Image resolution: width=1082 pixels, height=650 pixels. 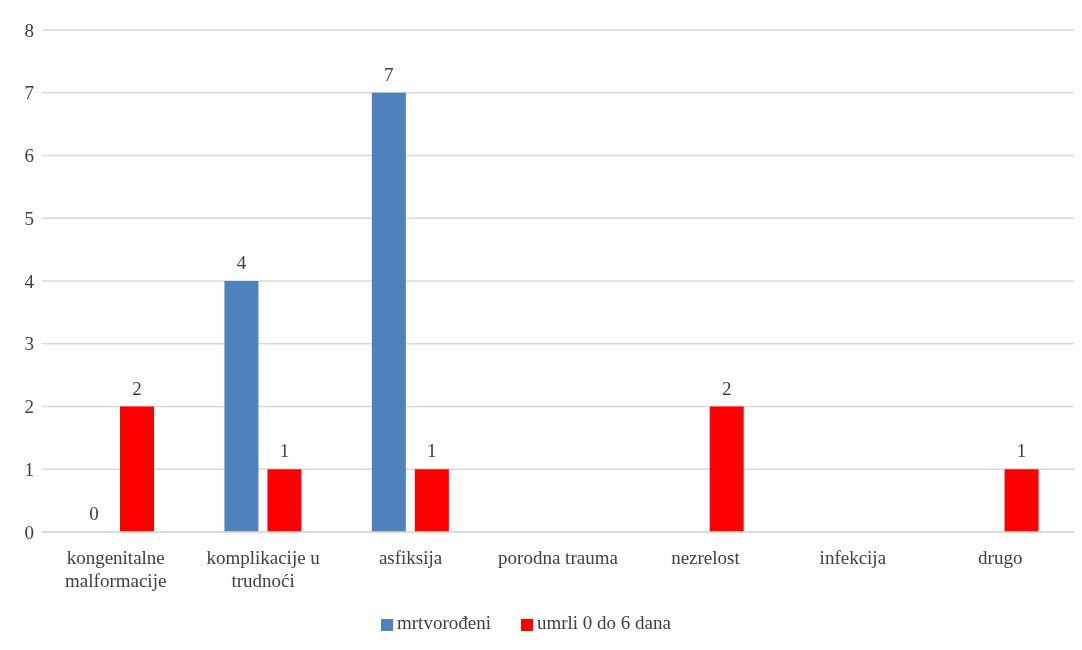 What do you see at coordinates (603, 622) in the screenshot?
I see `legend-label: umrli 0 do 6 dana` at bounding box center [603, 622].